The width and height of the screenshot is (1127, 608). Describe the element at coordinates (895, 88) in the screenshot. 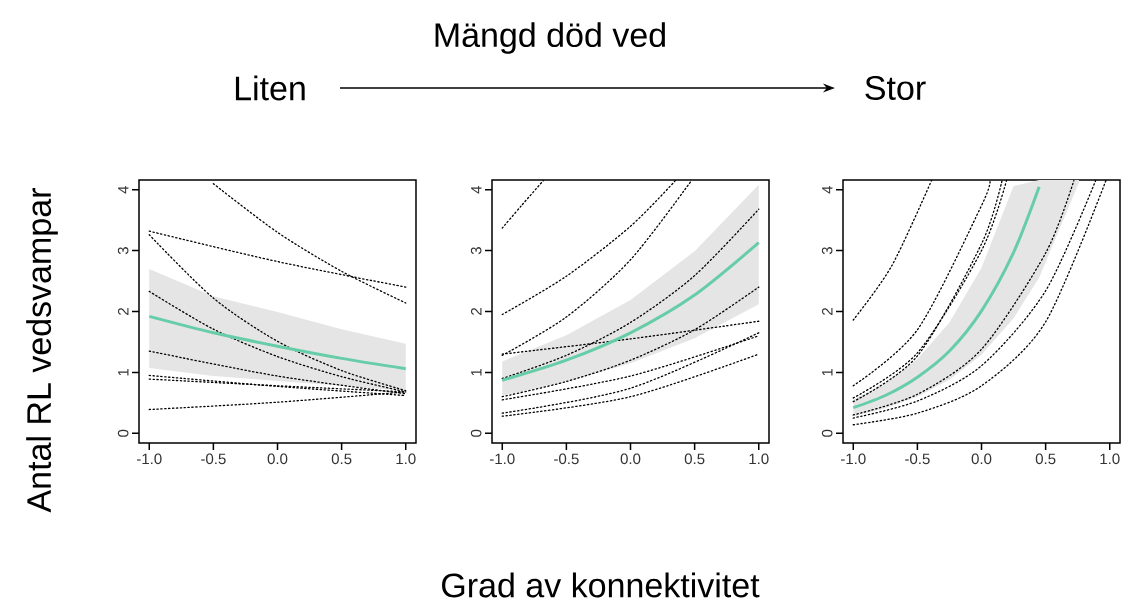

I see `text: Stor` at that location.